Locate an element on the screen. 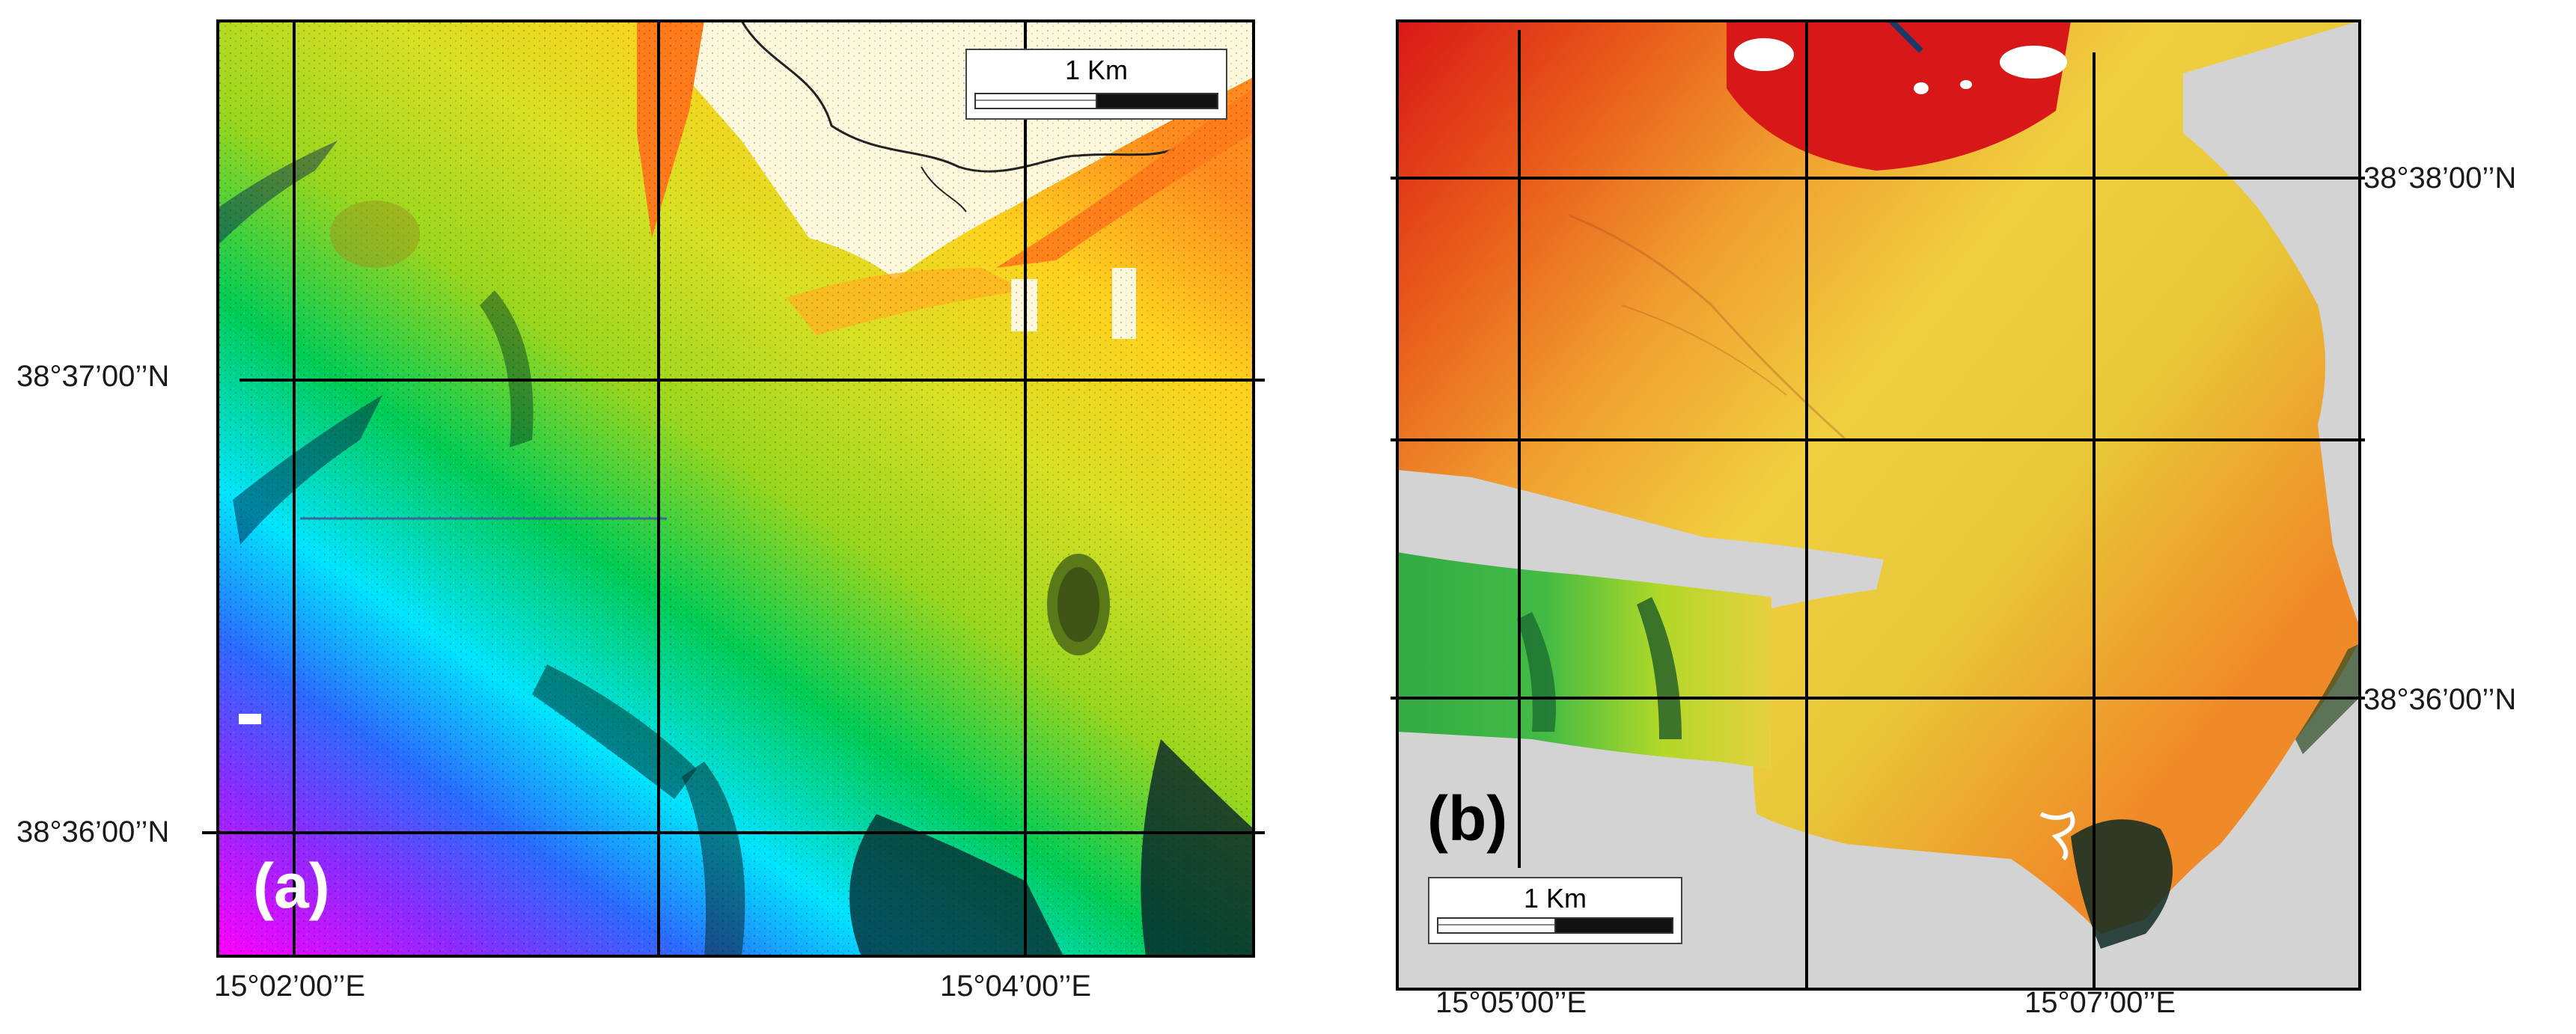  panel-label-a: (a) is located at coordinates (291, 886).